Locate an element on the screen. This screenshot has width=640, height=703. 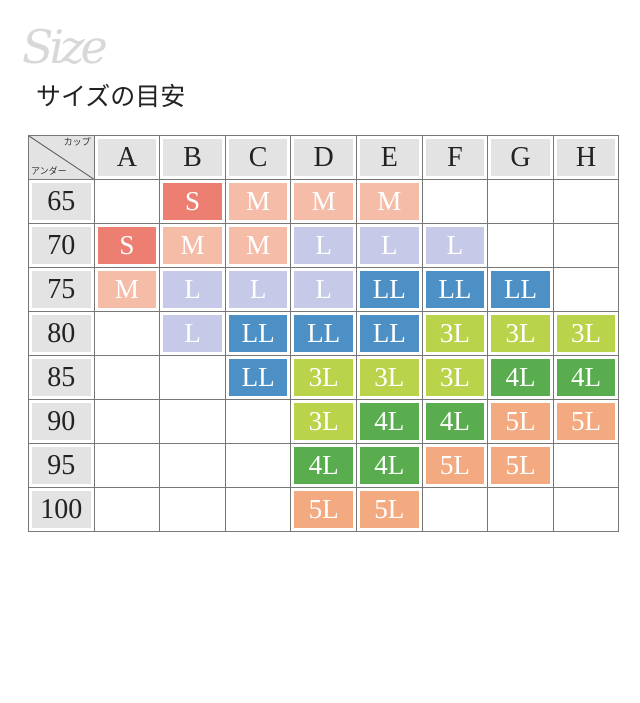
under-header: 95 is located at coordinates (61, 465).